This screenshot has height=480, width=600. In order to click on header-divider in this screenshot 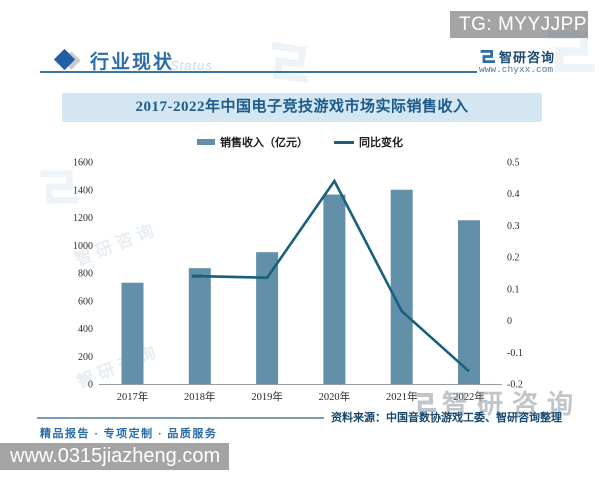, I will do `click(258, 72)`.